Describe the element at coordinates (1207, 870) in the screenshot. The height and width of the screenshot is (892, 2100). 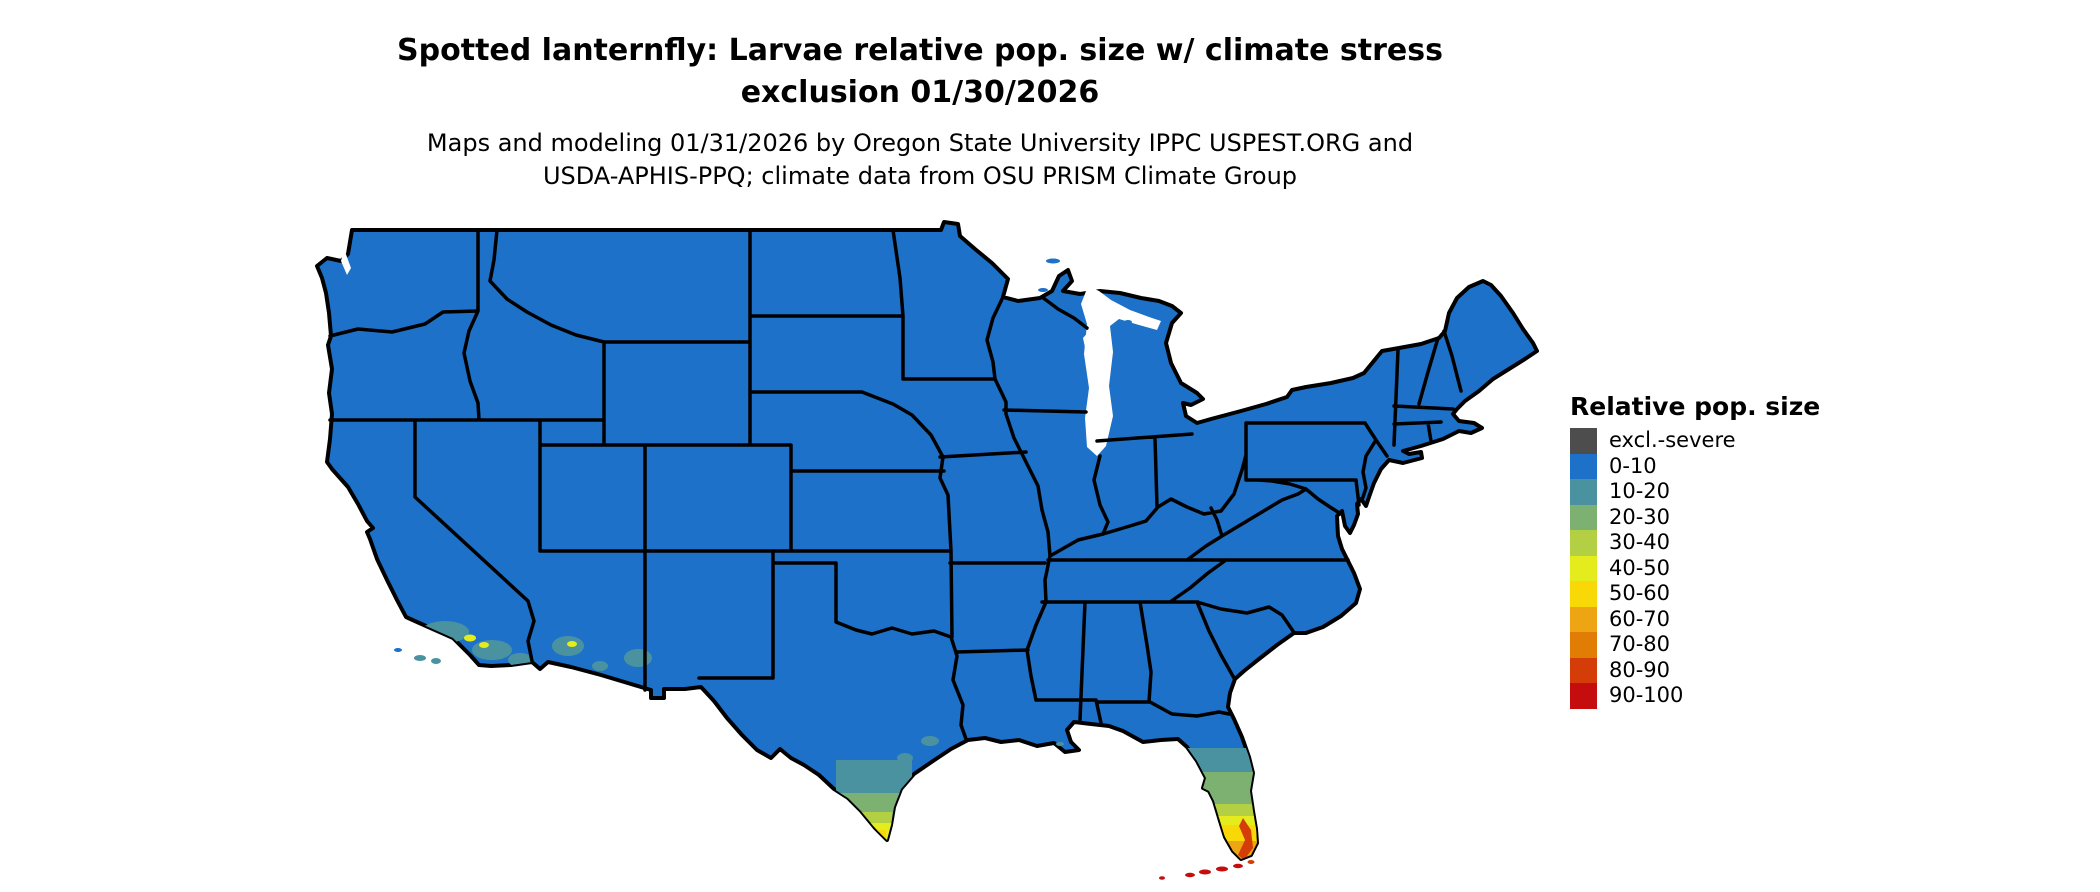
I see `florida-keys` at that location.